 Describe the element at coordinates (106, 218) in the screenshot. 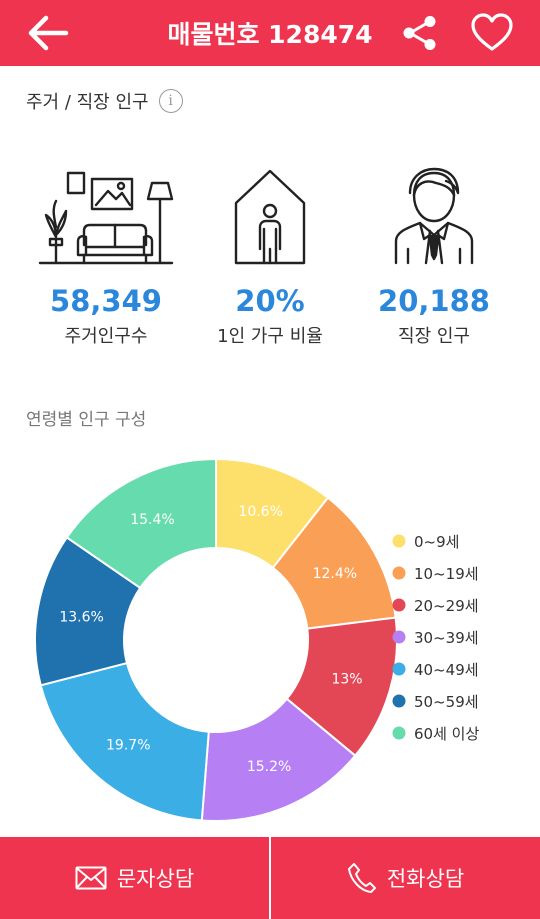

I see `living-room-icon` at that location.